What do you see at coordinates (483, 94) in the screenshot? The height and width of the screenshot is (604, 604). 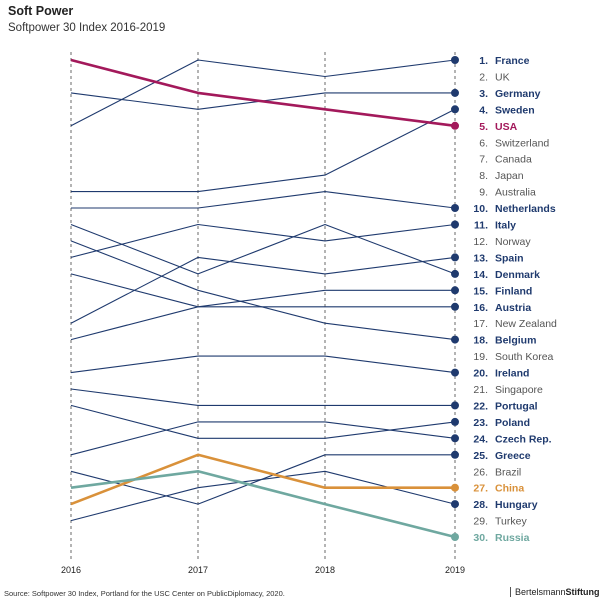 I see `rank-number-germany: 3.` at bounding box center [483, 94].